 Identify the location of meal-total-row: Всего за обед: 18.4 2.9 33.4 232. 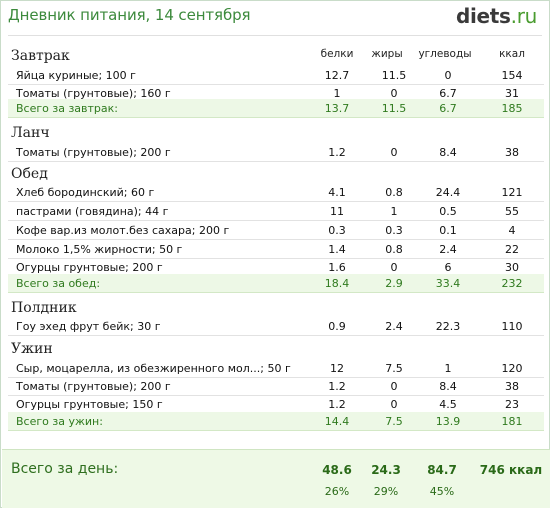
(276, 283).